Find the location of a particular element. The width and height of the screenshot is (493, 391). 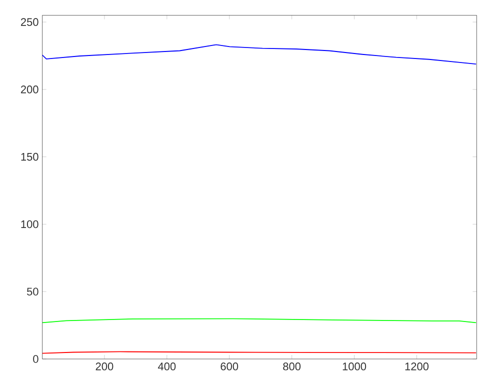

y-tick-label: 0 is located at coordinates (35, 359).